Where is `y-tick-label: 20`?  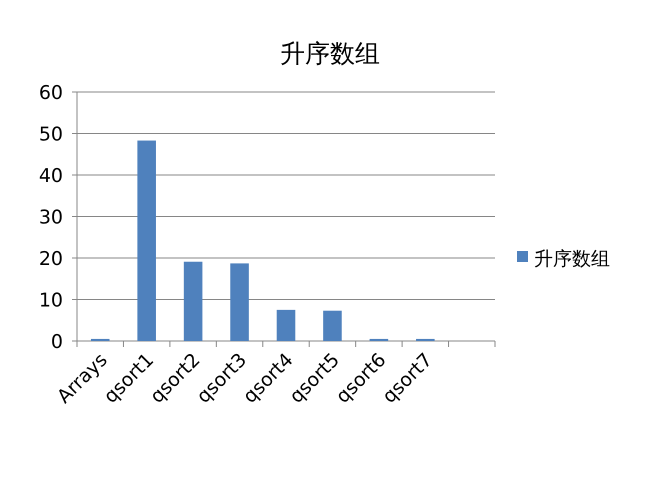 y-tick-label: 20 is located at coordinates (50, 259).